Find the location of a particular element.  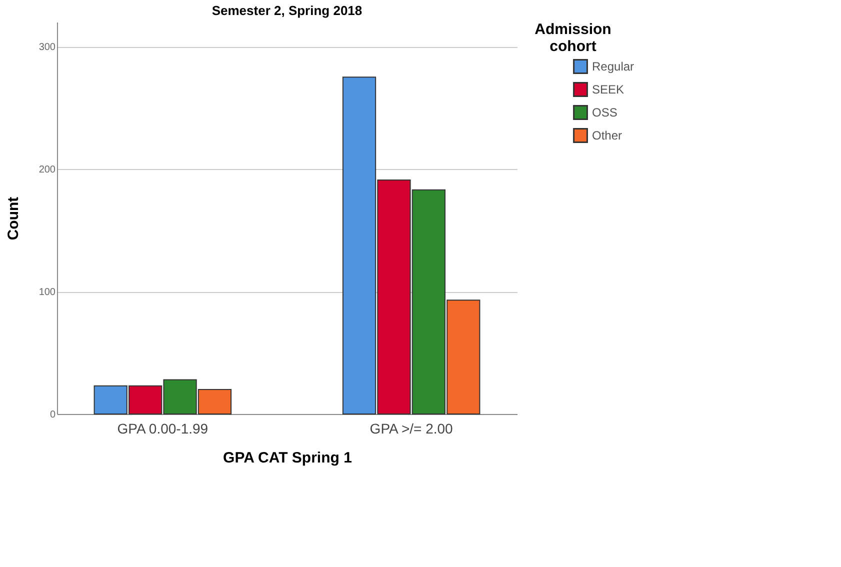

legend-label: OSS is located at coordinates (605, 113).